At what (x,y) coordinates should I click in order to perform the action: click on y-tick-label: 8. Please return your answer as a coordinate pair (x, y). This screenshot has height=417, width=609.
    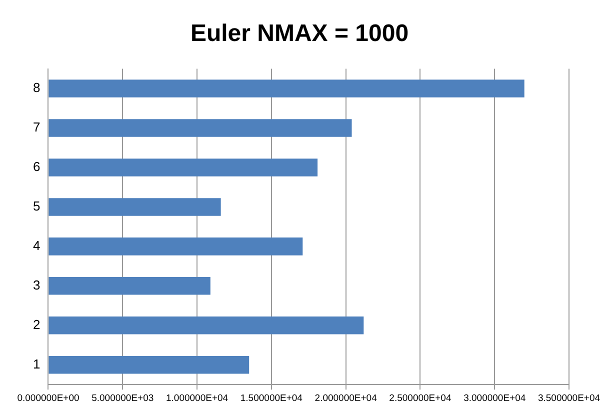
    Looking at the image, I should click on (36, 88).